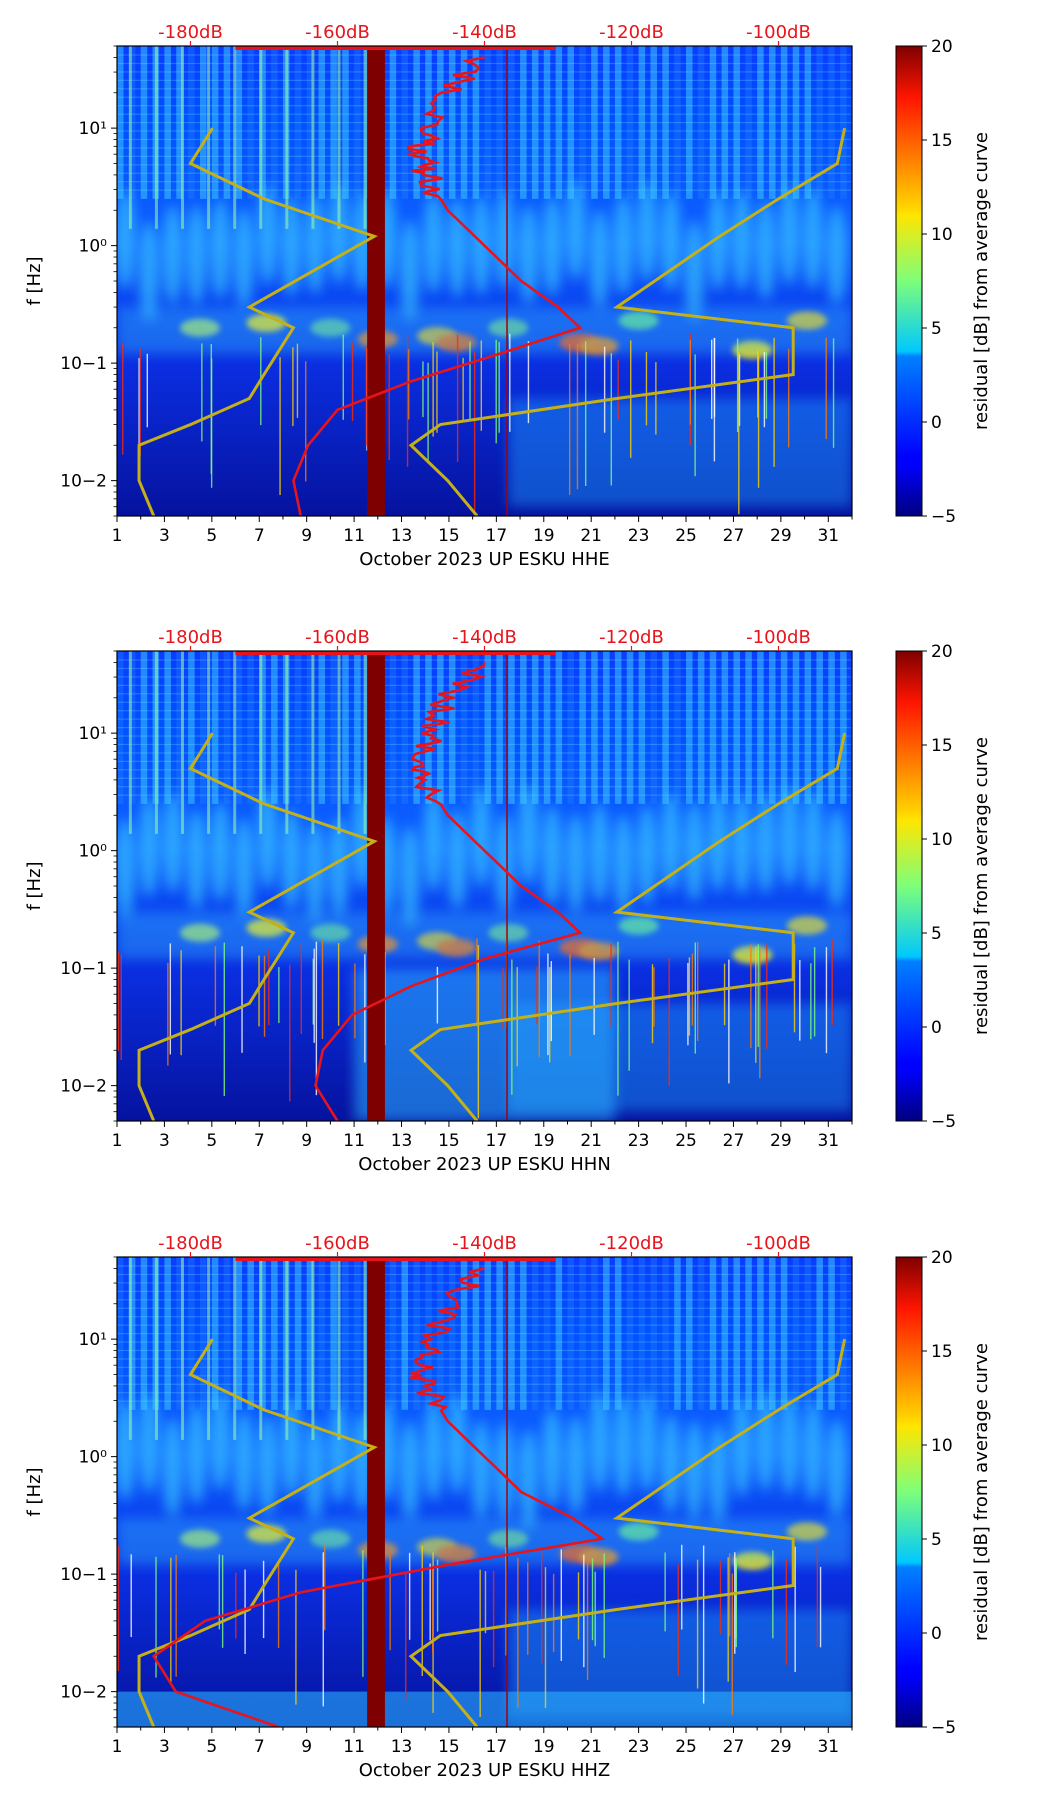  What do you see at coordinates (497, 1747) in the screenshot?
I see `x-tick-label: 17` at bounding box center [497, 1747].